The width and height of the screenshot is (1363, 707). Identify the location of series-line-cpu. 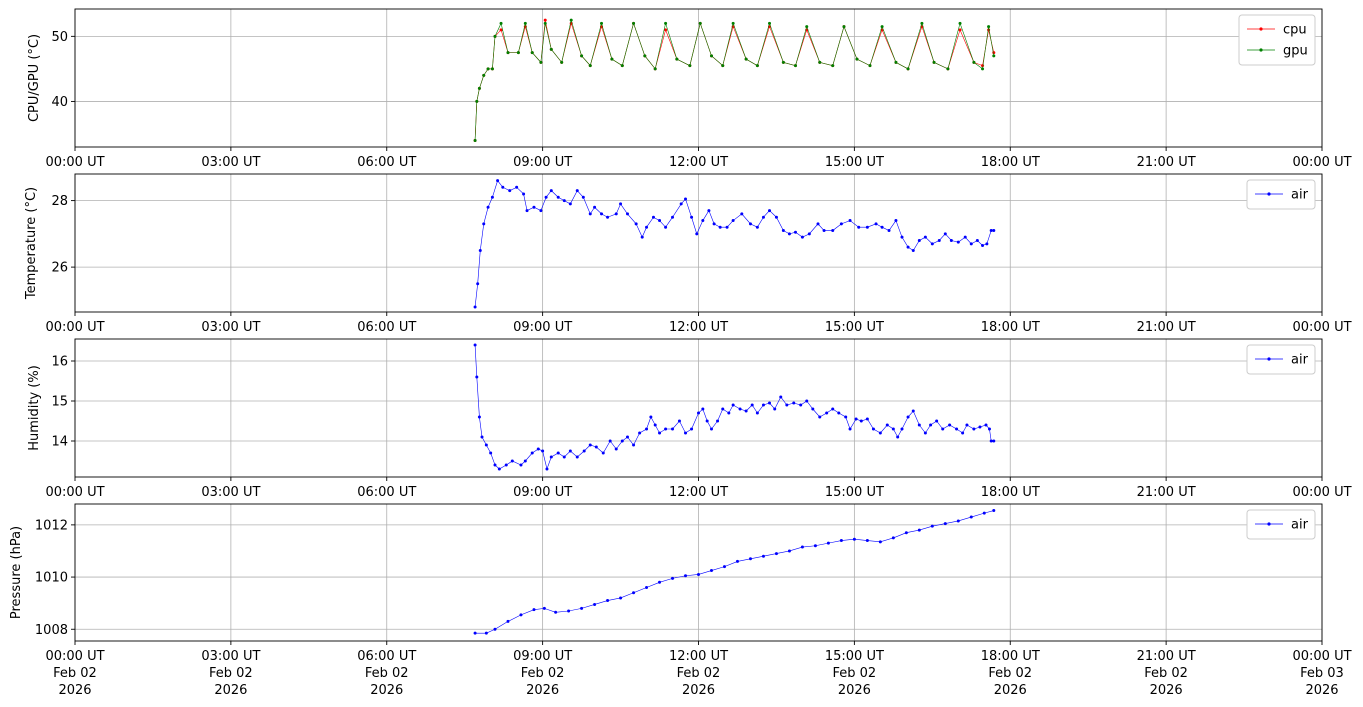
(734, 80).